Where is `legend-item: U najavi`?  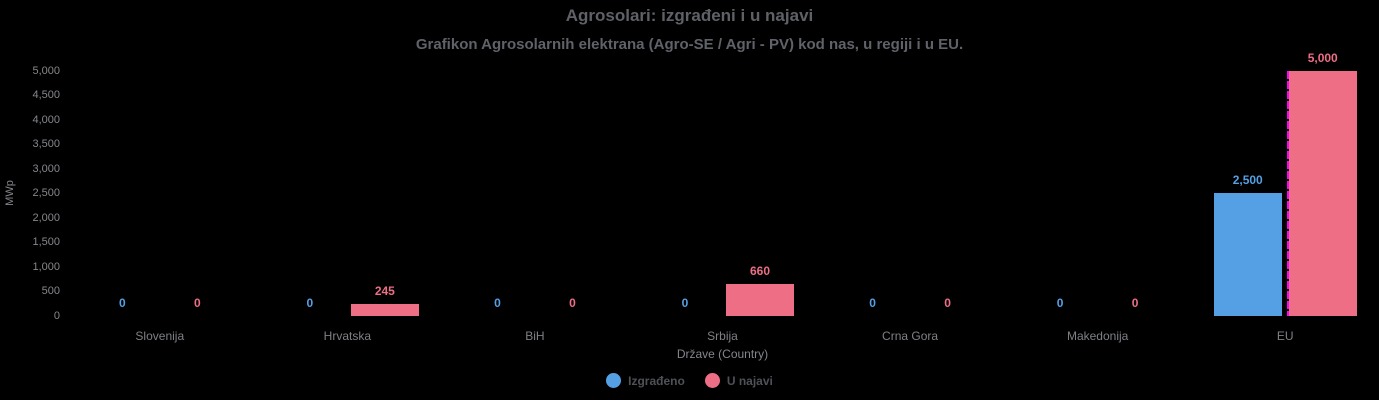
legend-item: U najavi is located at coordinates (738, 380).